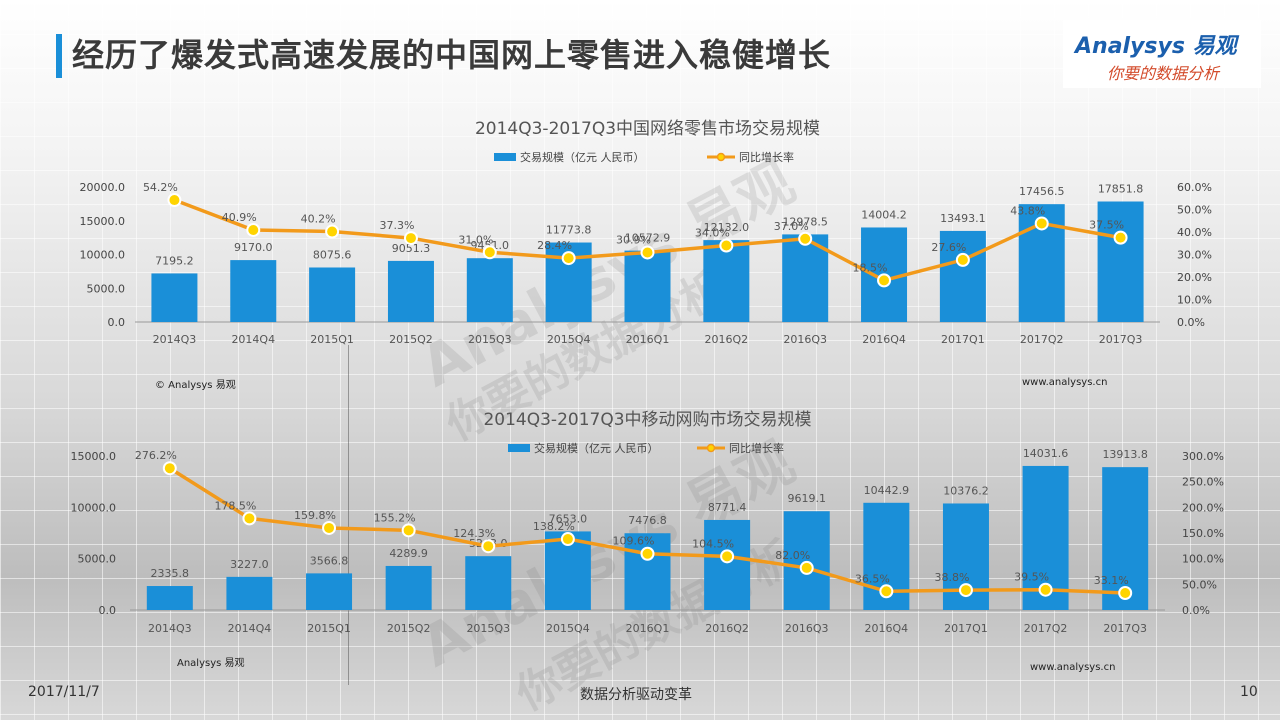 This screenshot has width=1280, height=723. What do you see at coordinates (1249, 692) in the screenshot?
I see `page-number: 10` at bounding box center [1249, 692].